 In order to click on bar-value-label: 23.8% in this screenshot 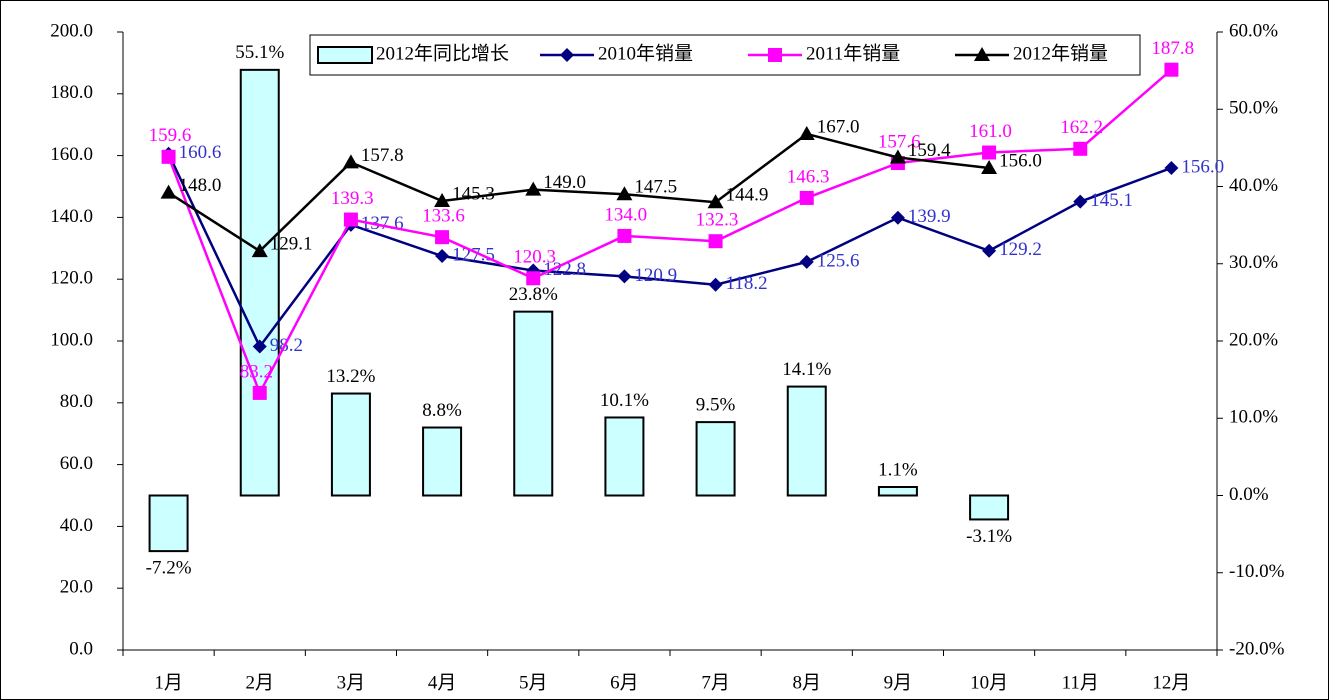, I will do `click(533, 294)`.